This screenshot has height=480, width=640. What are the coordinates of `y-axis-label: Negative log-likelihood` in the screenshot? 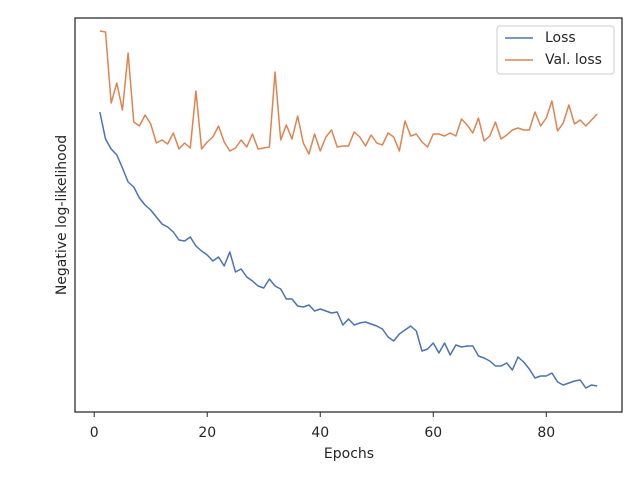 It's located at (62, 215).